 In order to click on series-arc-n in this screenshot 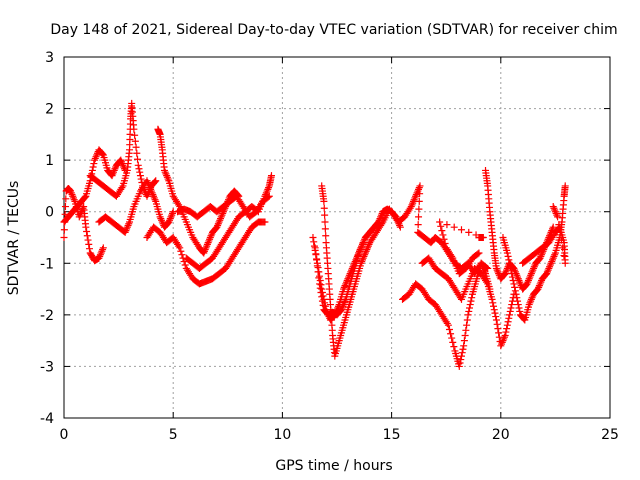, I will do `click(468, 302)`.